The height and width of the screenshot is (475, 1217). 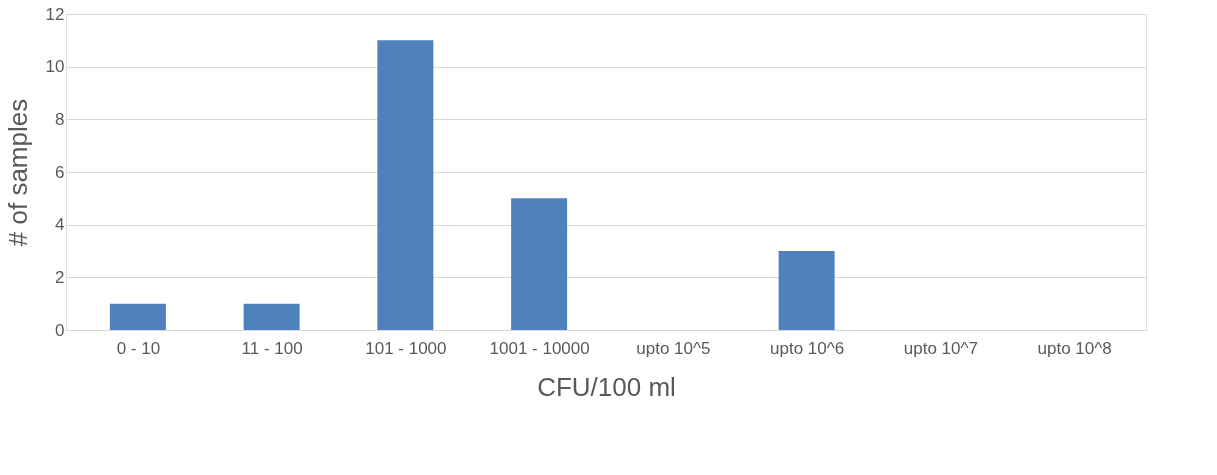 What do you see at coordinates (539, 348) in the screenshot?
I see `x-tick-label: 1001 - 10000` at bounding box center [539, 348].